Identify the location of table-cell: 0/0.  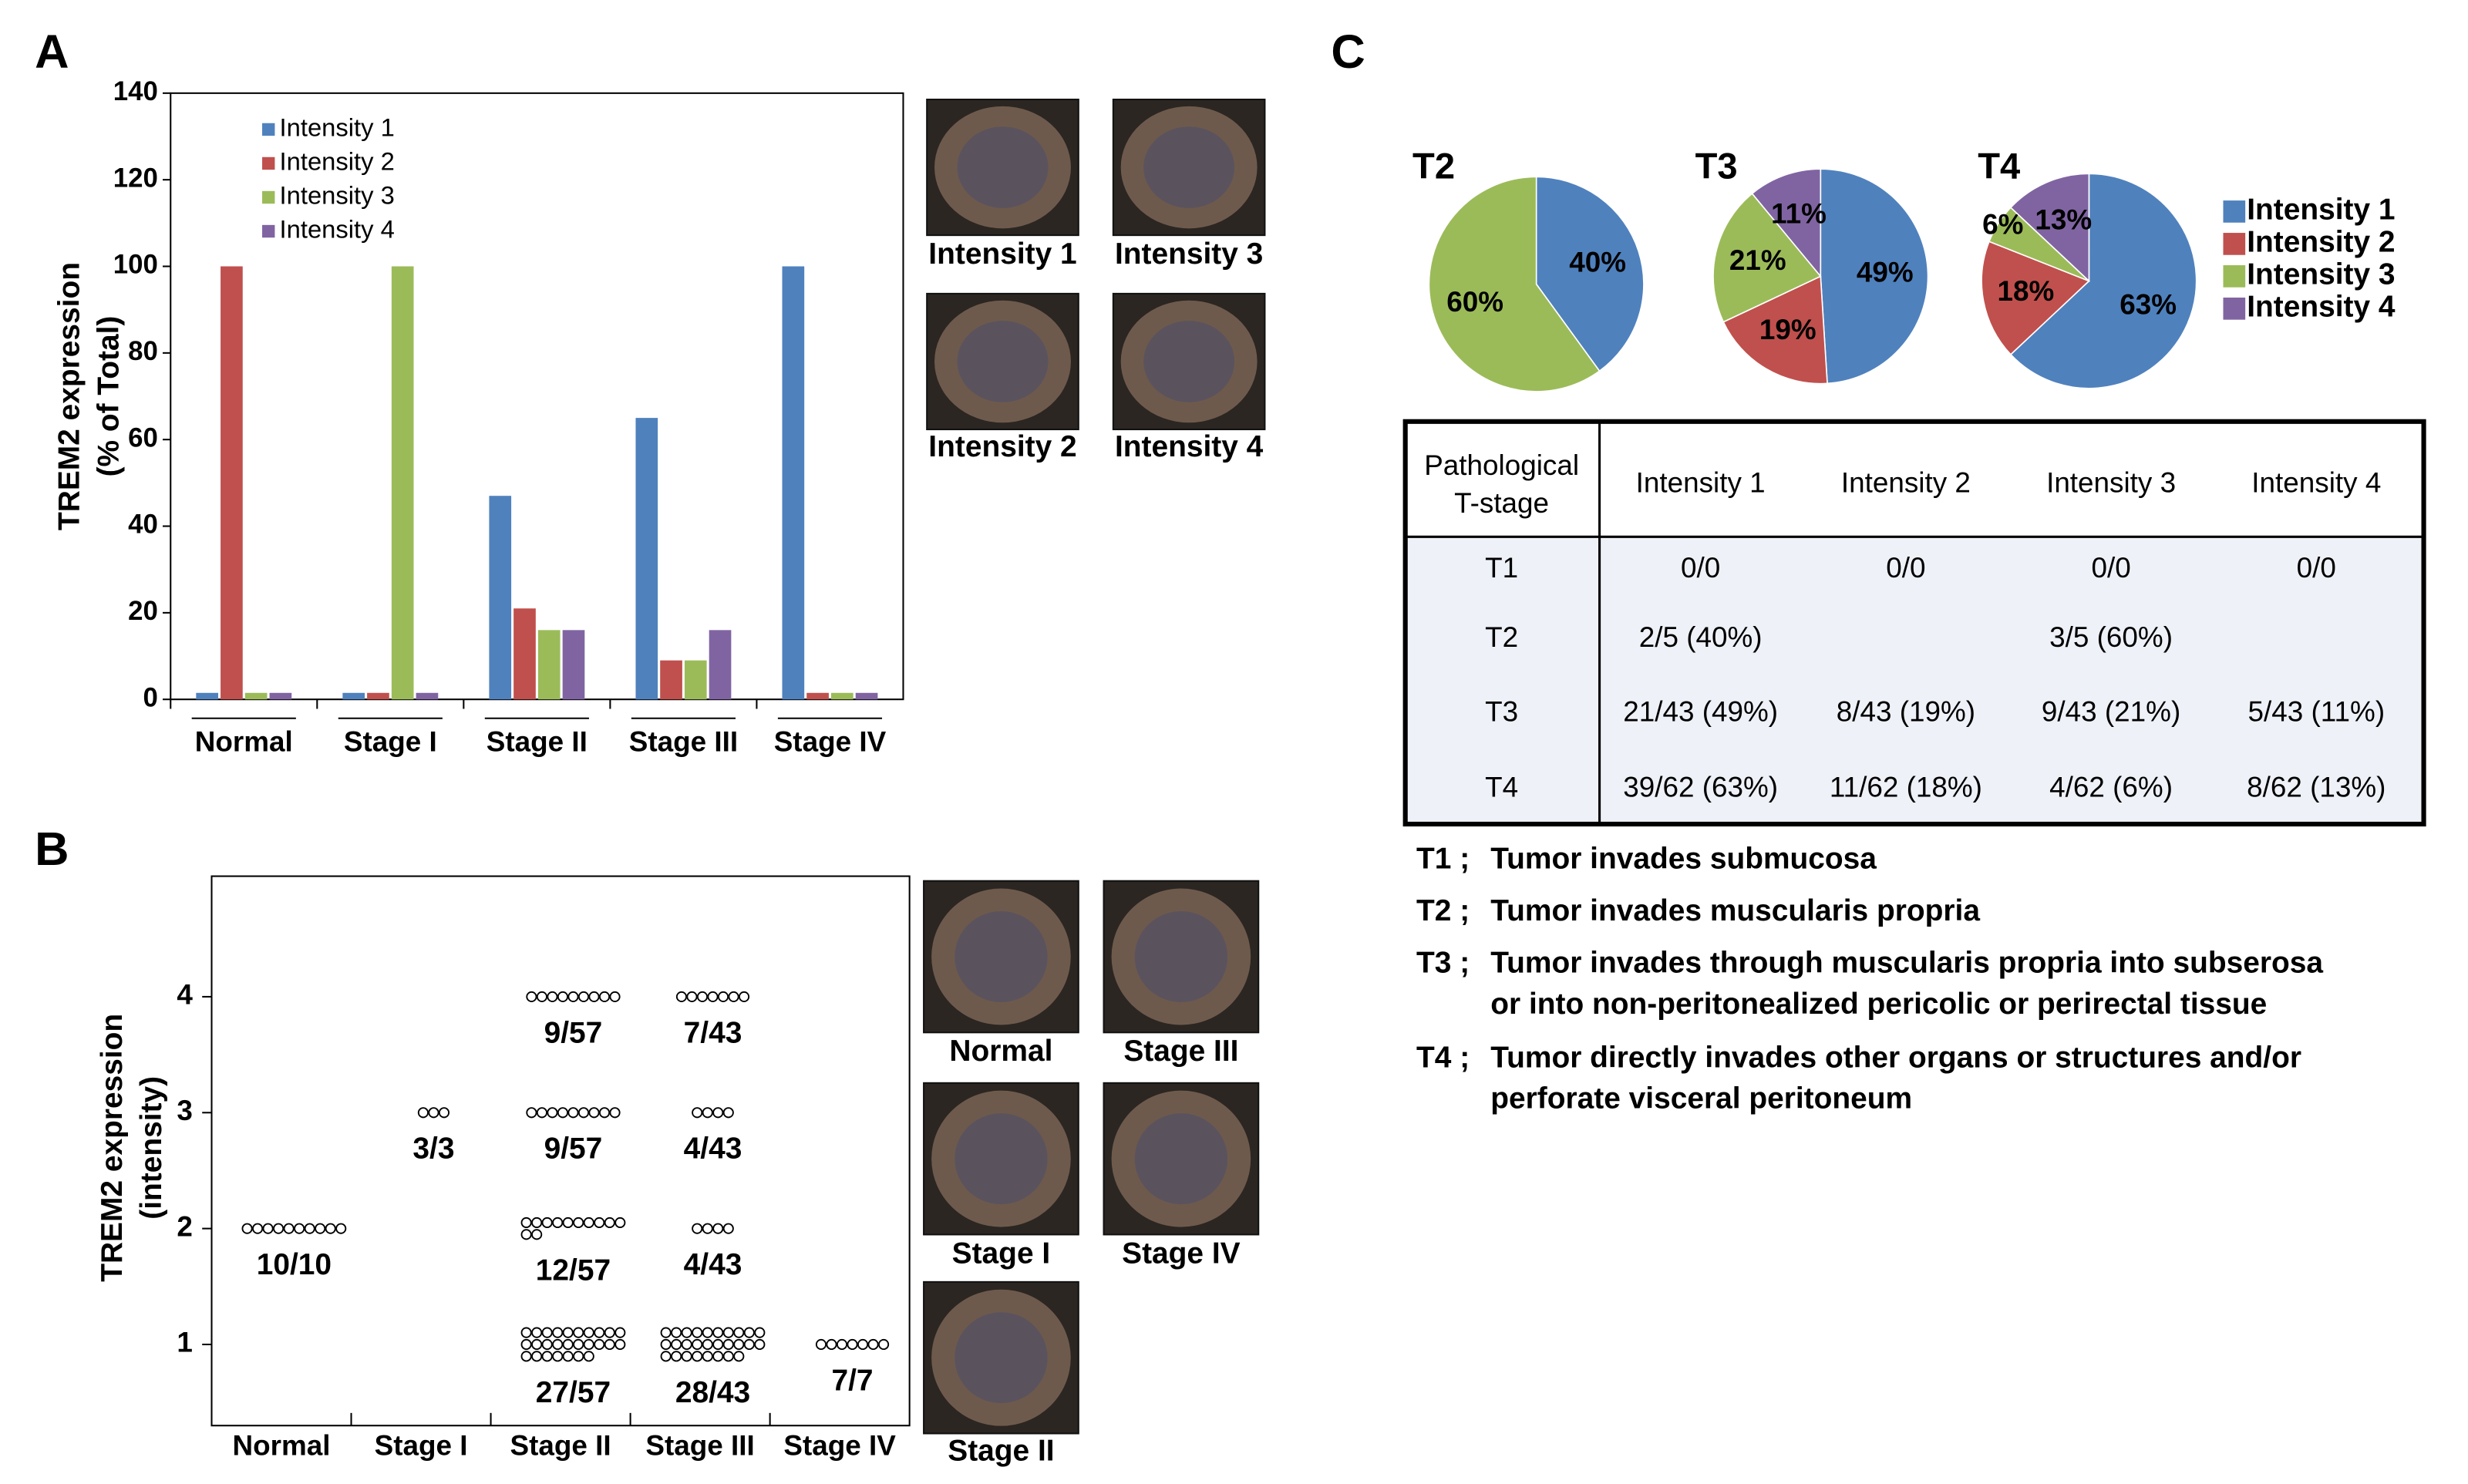
(1701, 568).